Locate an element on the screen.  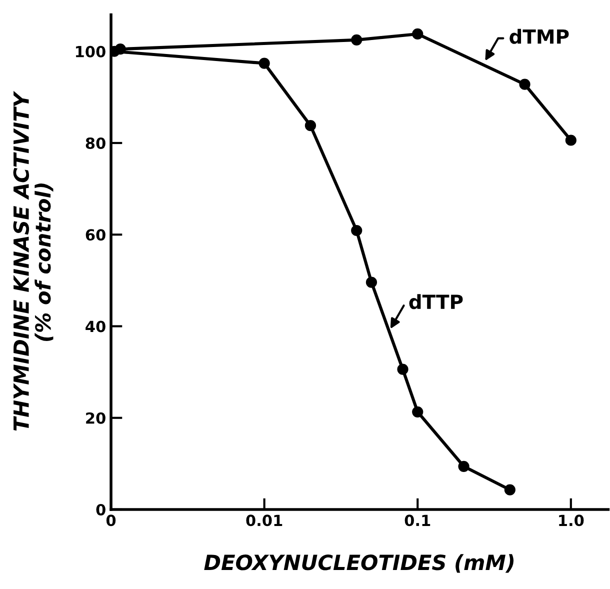
annotation: dTMP is located at coordinates (539, 36).